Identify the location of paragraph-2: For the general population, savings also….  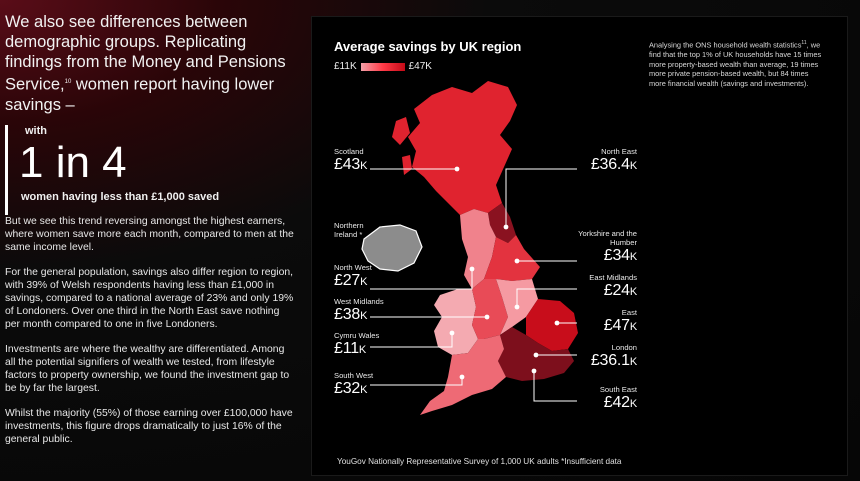
(149, 298).